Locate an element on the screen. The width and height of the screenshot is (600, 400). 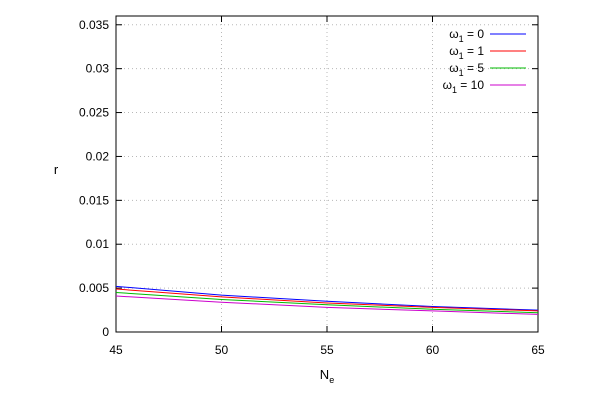
y-tick-label: 0 is located at coordinates (105, 332).